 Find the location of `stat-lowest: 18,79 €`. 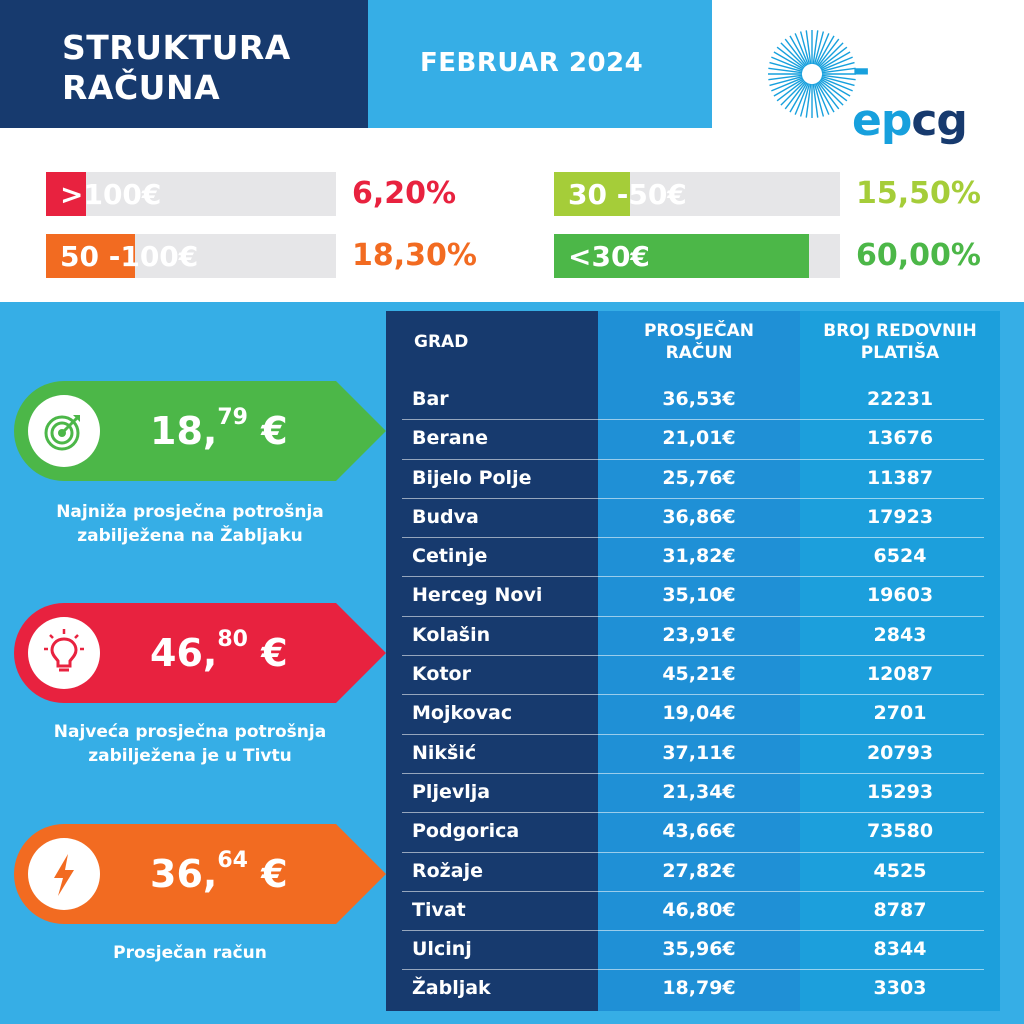

stat-lowest: 18,79 € is located at coordinates (200, 431).